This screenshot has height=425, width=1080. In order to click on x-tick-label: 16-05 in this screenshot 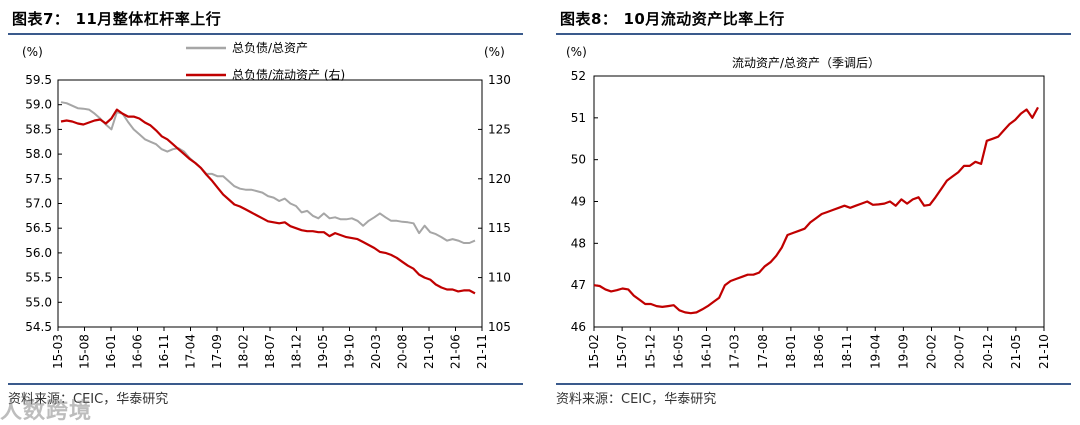, I will do `click(678, 351)`.